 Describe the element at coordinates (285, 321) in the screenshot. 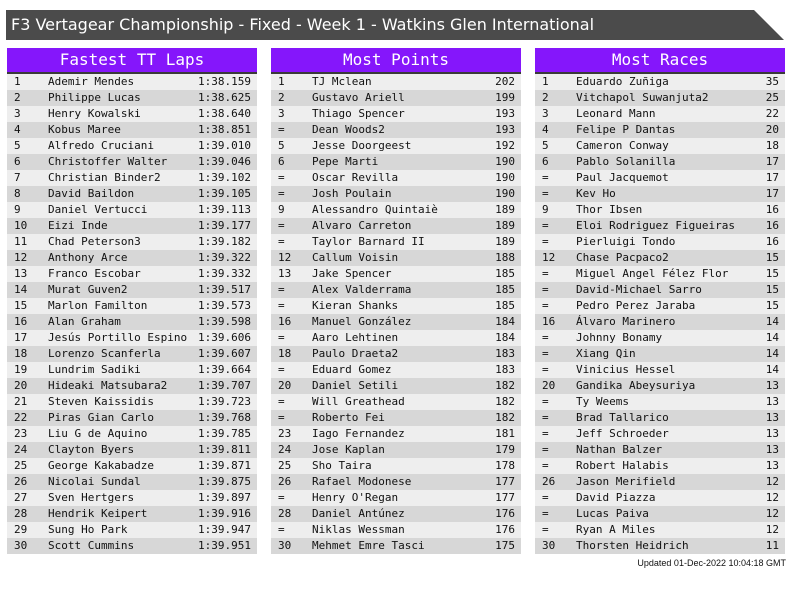

I see `rank-cell: 16` at that location.